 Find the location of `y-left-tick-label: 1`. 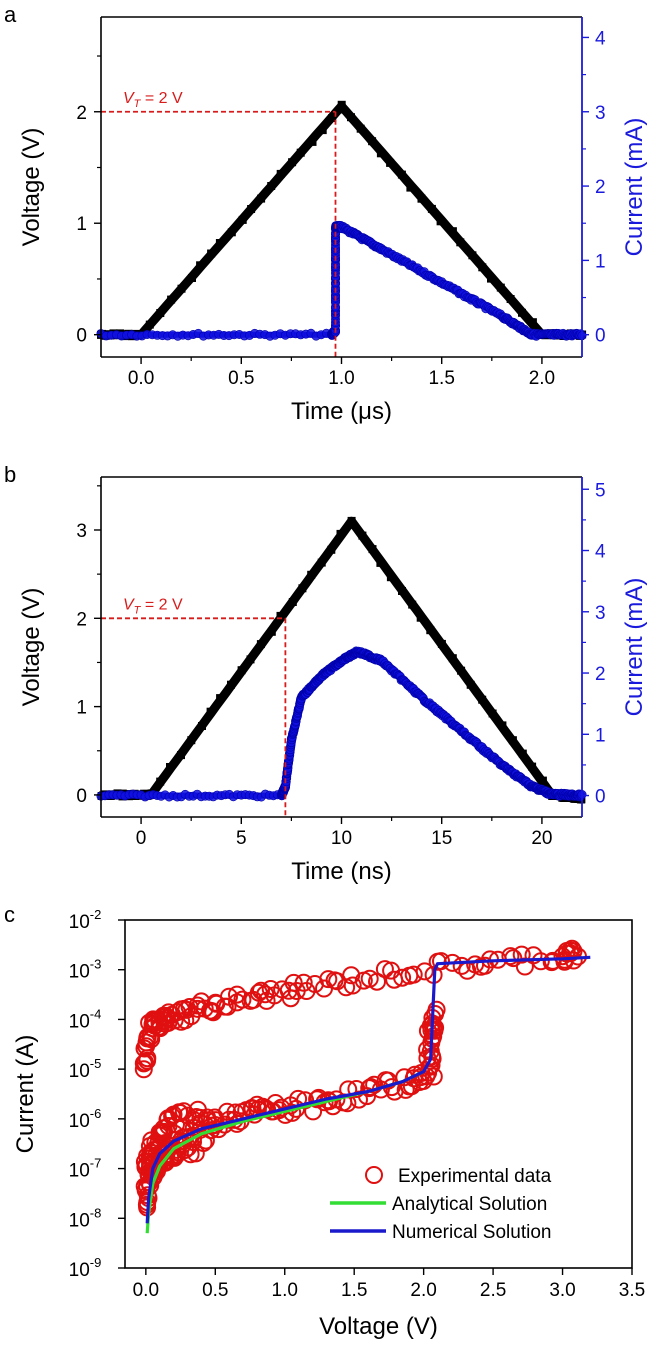

y-left-tick-label: 1 is located at coordinates (81, 708).